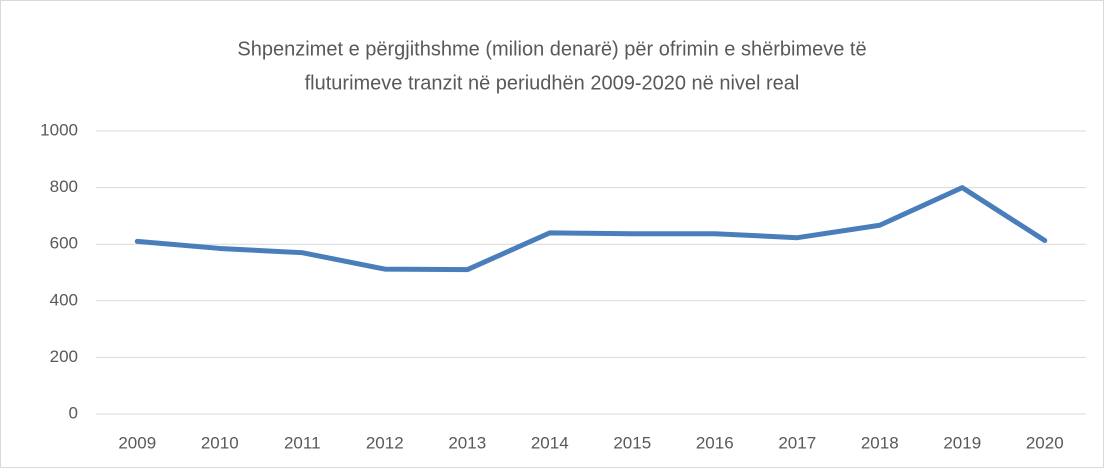  I want to click on x-tick-label: 2015, so click(632, 442).